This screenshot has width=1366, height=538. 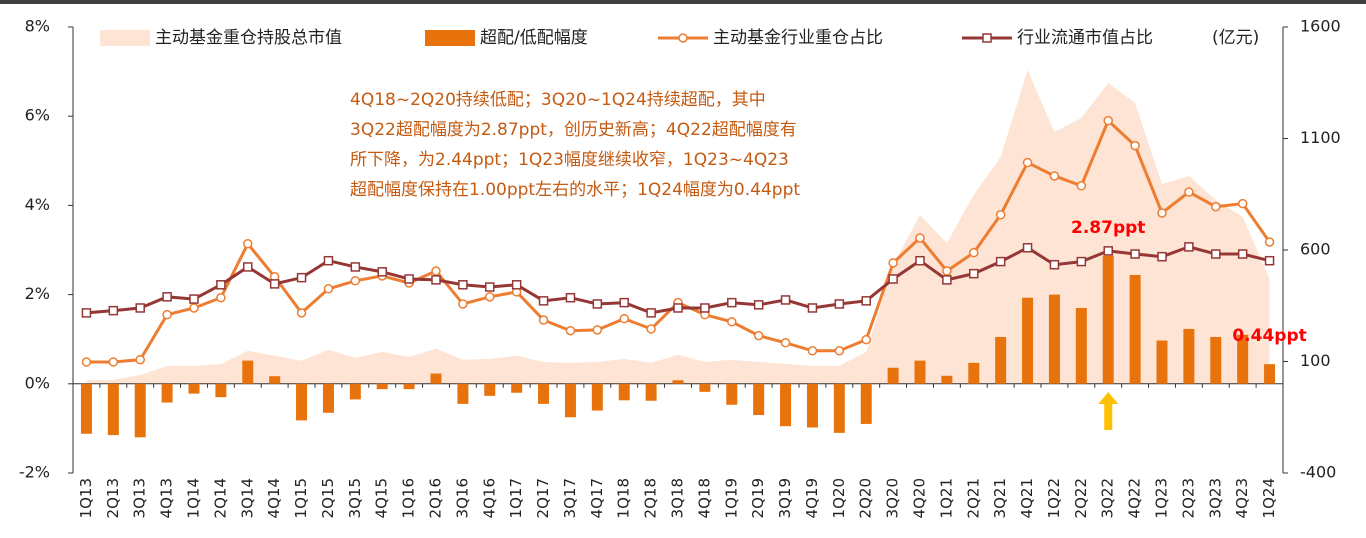 I want to click on x-tick-label: 1Q16, so click(x=409, y=498).